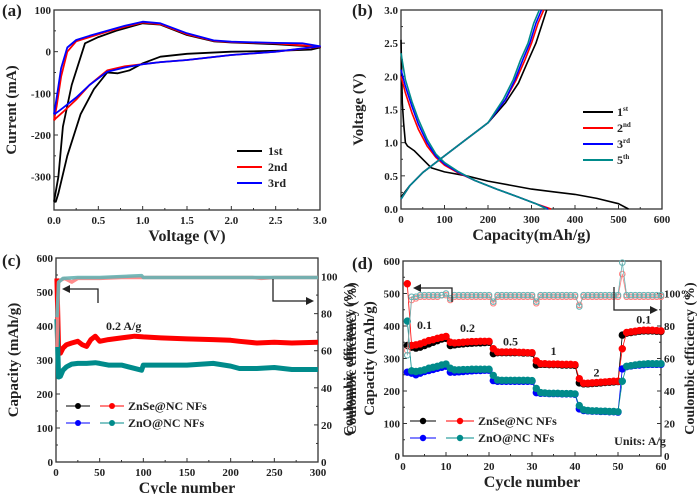 This screenshot has height=494, width=700. I want to click on y-tick-label: 600, so click(45, 259).